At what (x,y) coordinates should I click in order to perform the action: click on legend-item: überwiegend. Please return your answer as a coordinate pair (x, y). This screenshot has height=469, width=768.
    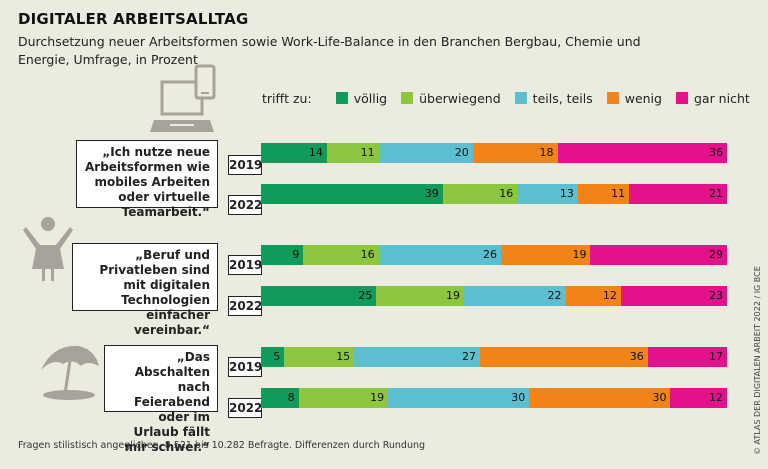
    Looking at the image, I should click on (451, 98).